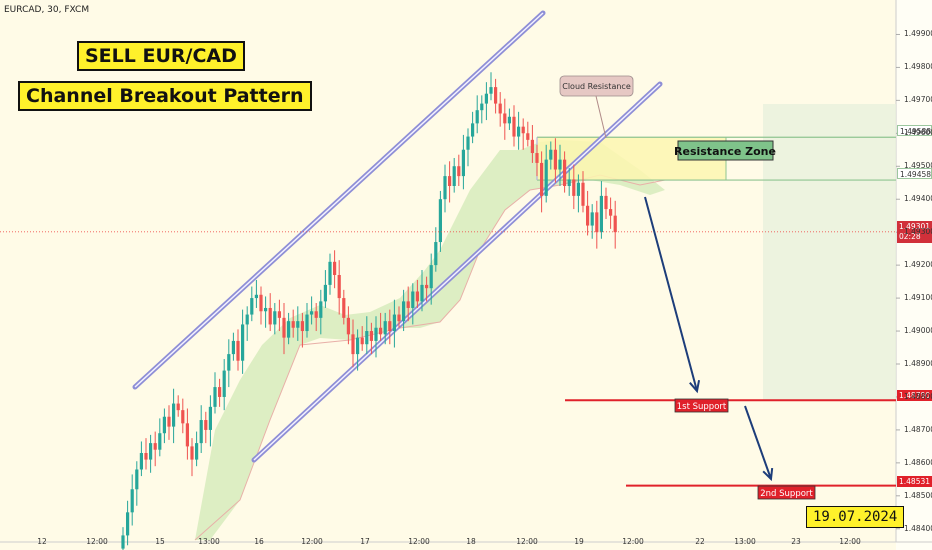 The height and width of the screenshot is (550, 932). What do you see at coordinates (671, 294) in the screenshot?
I see `arrow-to-support1-shaft` at bounding box center [671, 294].